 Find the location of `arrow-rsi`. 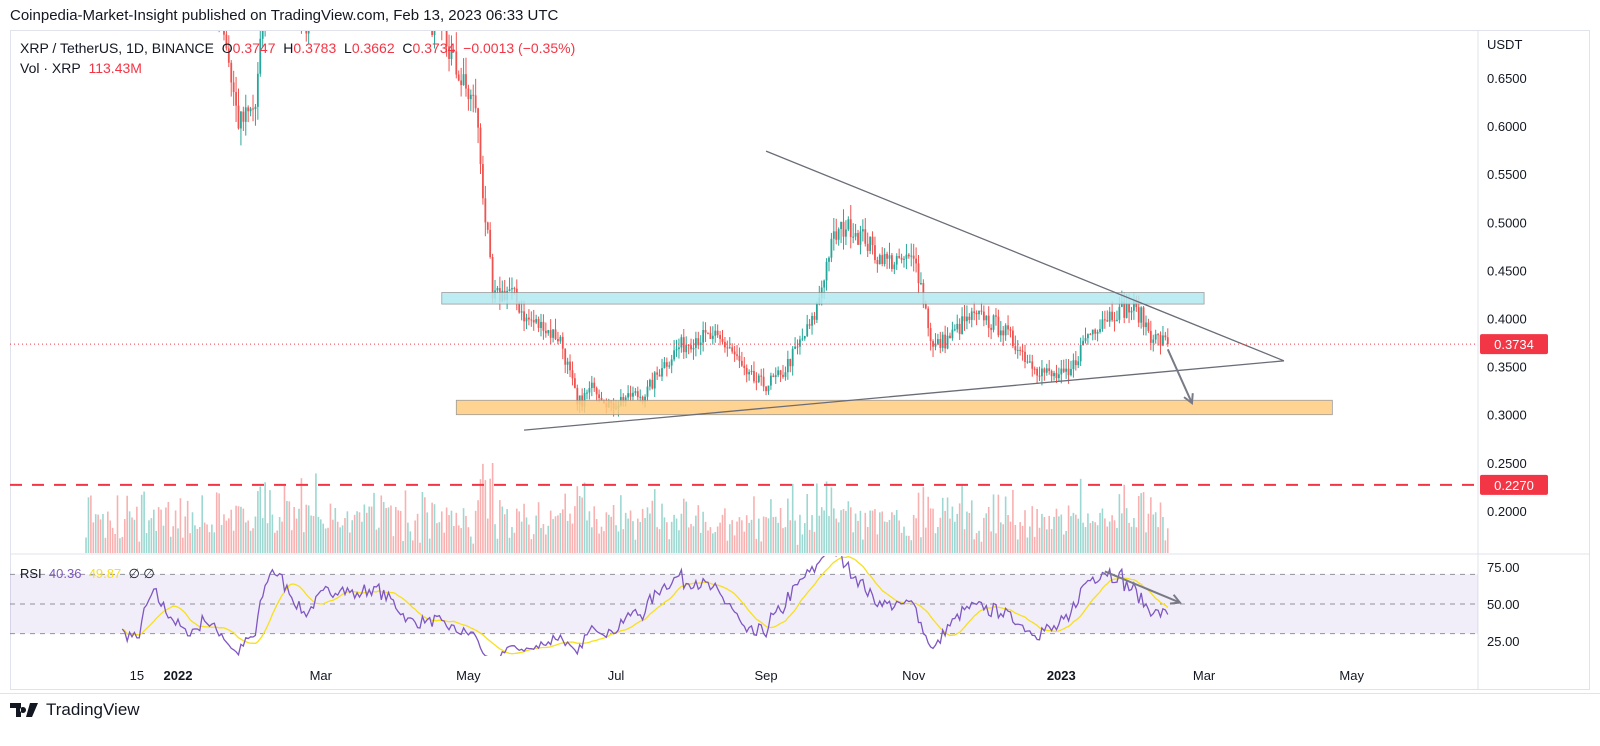

arrow-rsi is located at coordinates (1142, 587).